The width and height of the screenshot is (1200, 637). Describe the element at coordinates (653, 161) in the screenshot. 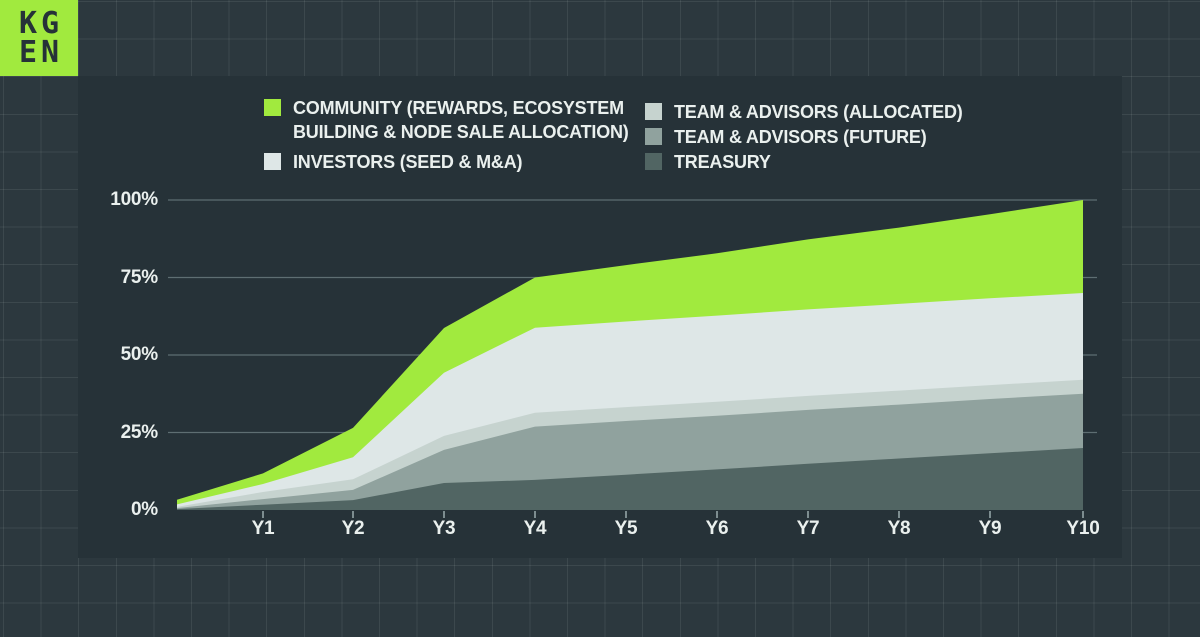

I see `legend-swatch-treasury` at that location.